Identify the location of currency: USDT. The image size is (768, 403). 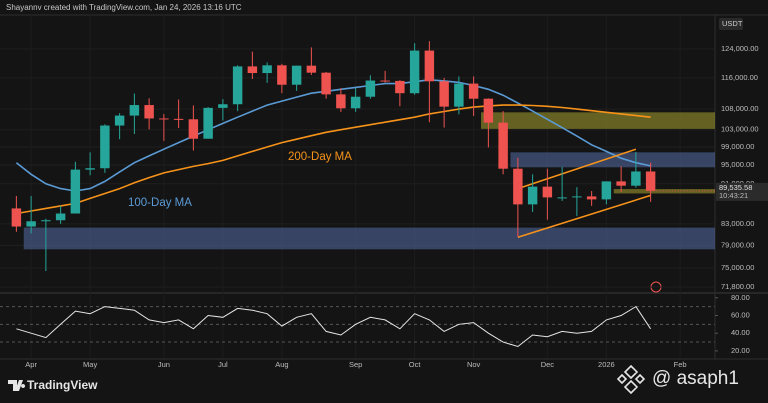
(732, 23).